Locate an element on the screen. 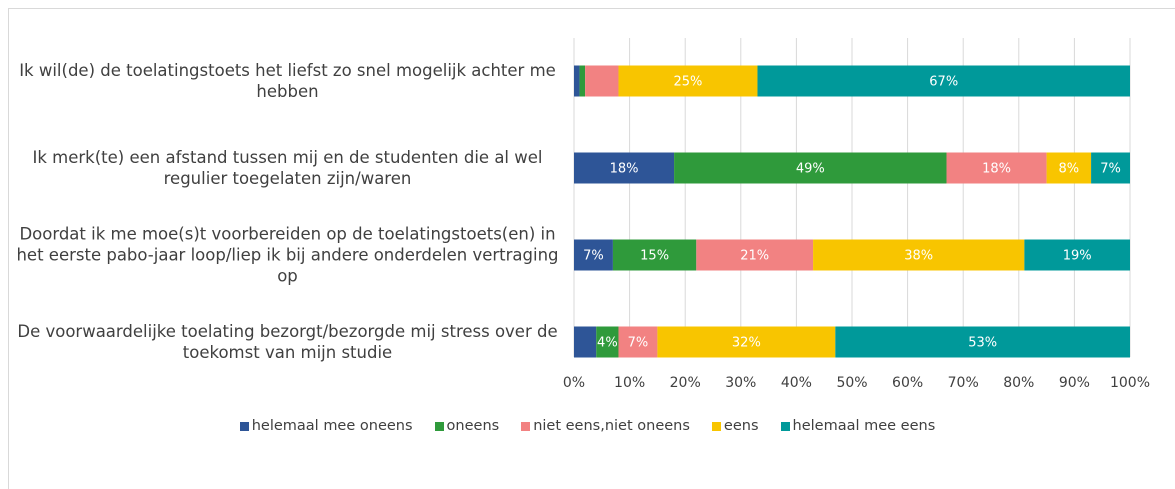 The height and width of the screenshot is (489, 1175). x-tick-label: 0% is located at coordinates (574, 383).